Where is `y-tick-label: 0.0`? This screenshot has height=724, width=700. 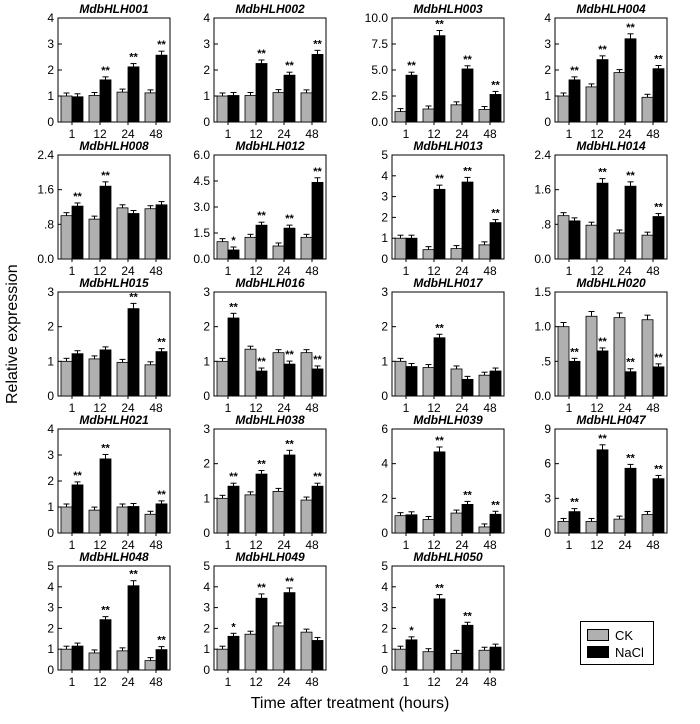
y-tick-label: 0.0 is located at coordinates (542, 259).